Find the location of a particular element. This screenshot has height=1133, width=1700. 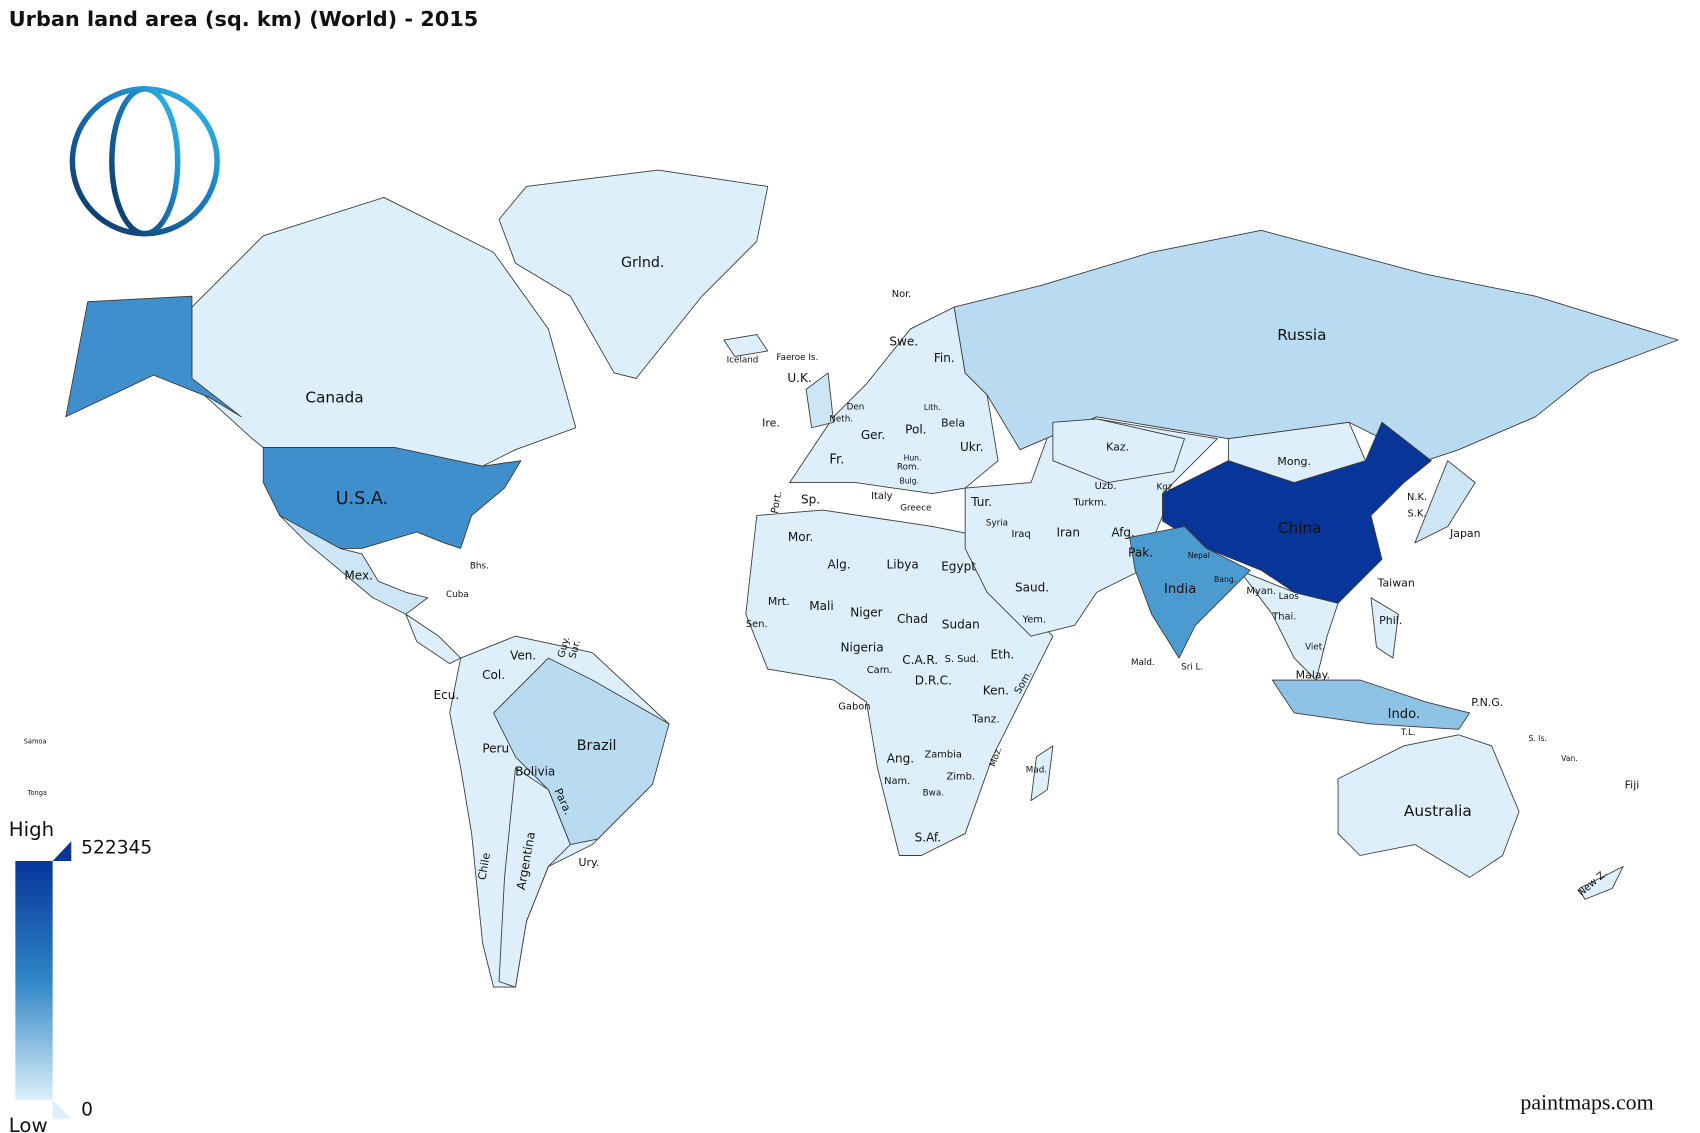

place-label: N.K. is located at coordinates (1417, 497).